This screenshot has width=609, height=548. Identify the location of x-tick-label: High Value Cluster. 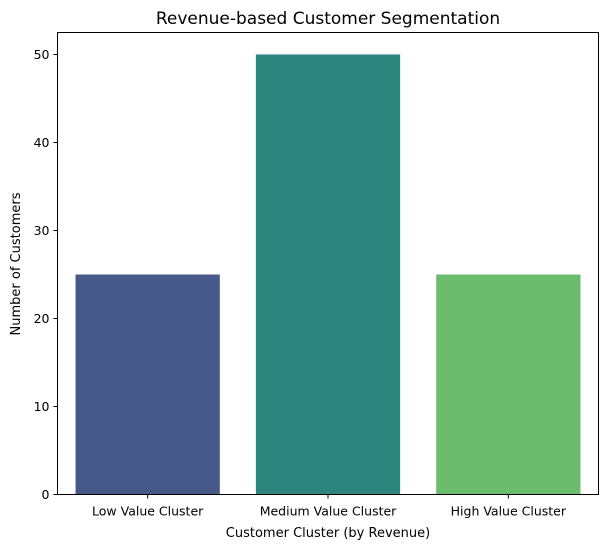
(509, 511).